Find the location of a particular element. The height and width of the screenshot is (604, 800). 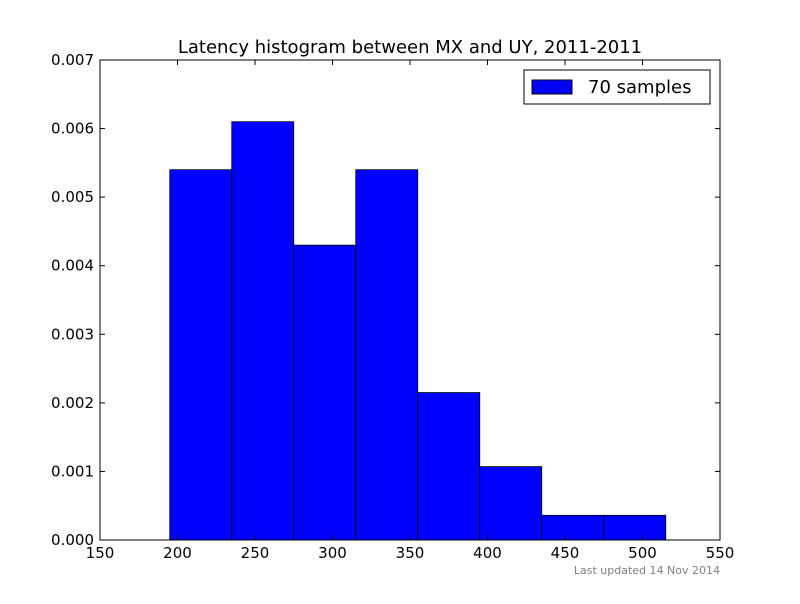

legend: 70 samples is located at coordinates (617, 87).